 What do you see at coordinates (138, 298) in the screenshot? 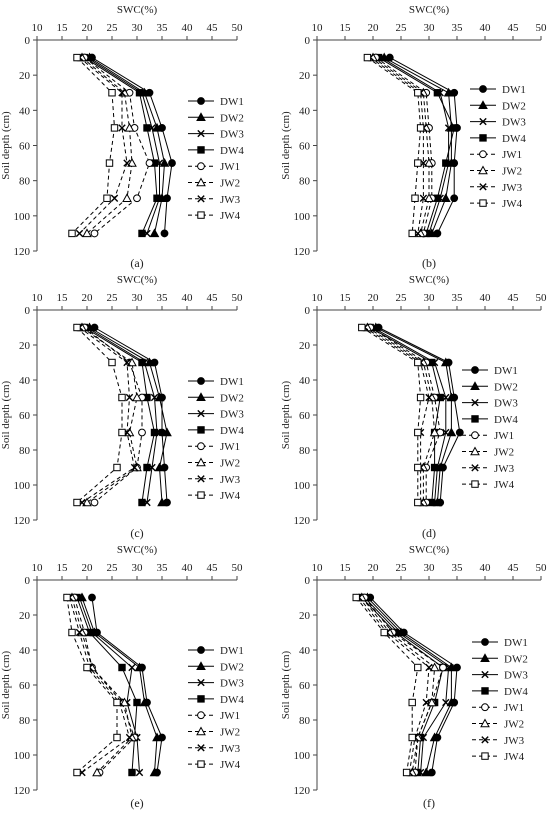
I see `x-tick-label: 30` at bounding box center [138, 298].